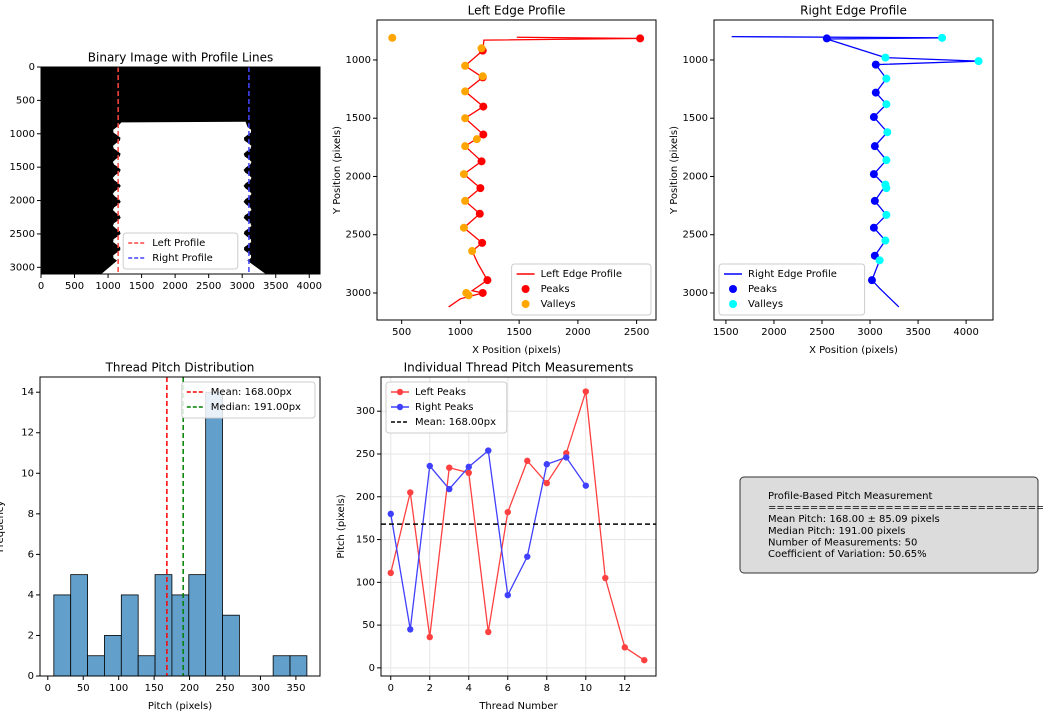 This screenshot has height=712, width=1043. Describe the element at coordinates (31, 595) in the screenshot. I see `y-tick-label: 4` at that location.